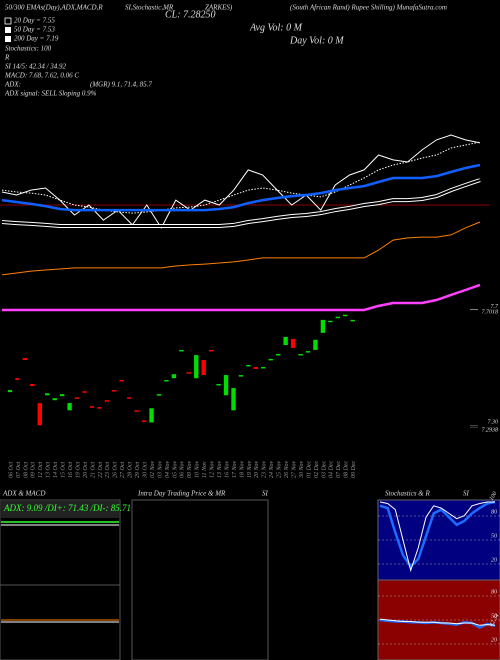  What do you see at coordinates (490, 313) in the screenshot?
I see `y-tick-label: 7.7018` at bounding box center [490, 313].